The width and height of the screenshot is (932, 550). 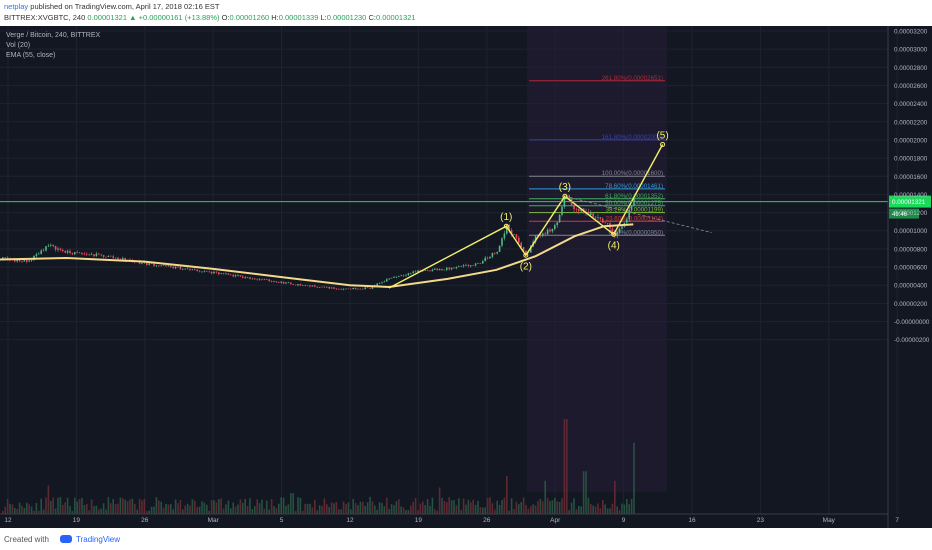 What do you see at coordinates (644, 78) in the screenshot?
I see `fib-price: 0.00002651` at bounding box center [644, 78].